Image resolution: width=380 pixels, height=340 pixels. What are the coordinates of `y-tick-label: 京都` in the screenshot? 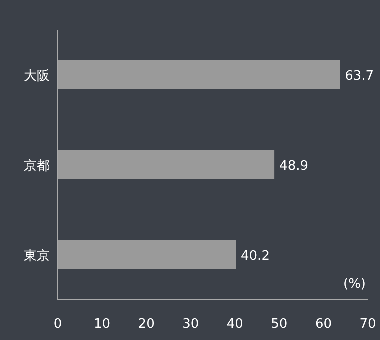 It's located at (37, 166).